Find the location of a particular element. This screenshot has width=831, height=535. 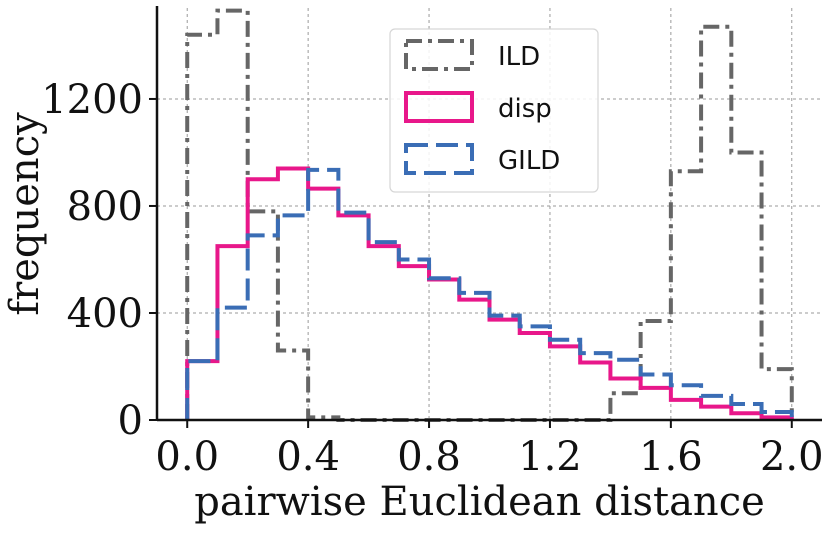

legend-handle-ild is located at coordinates (439, 55).